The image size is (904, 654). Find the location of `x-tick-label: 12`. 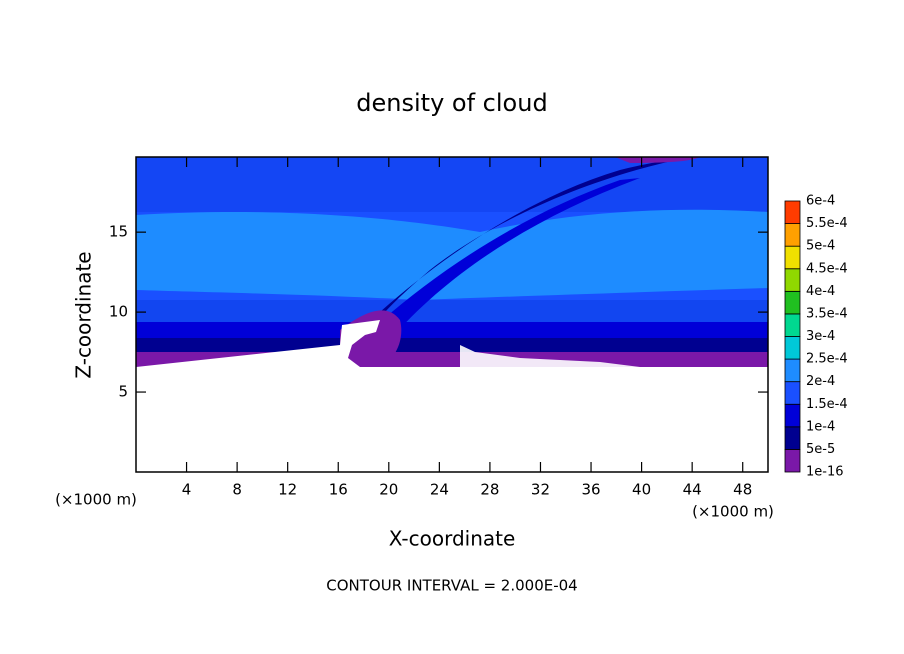

x-tick-label: 12 is located at coordinates (287, 490).